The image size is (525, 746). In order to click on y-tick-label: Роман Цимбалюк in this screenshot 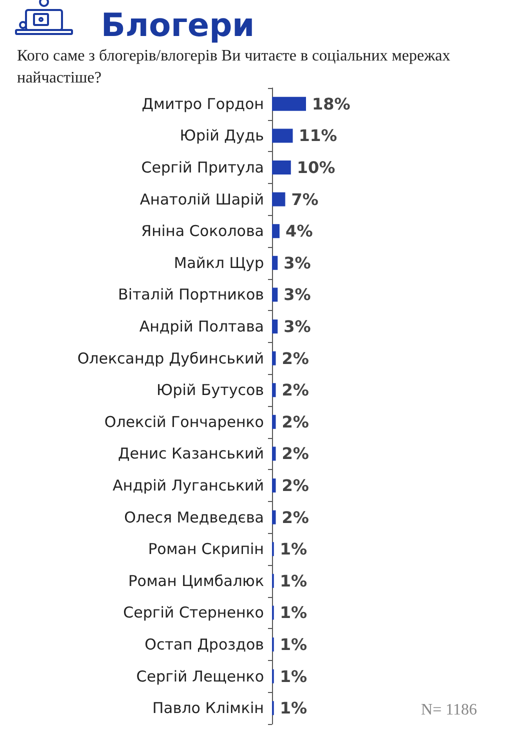, I will do `click(196, 581)`.